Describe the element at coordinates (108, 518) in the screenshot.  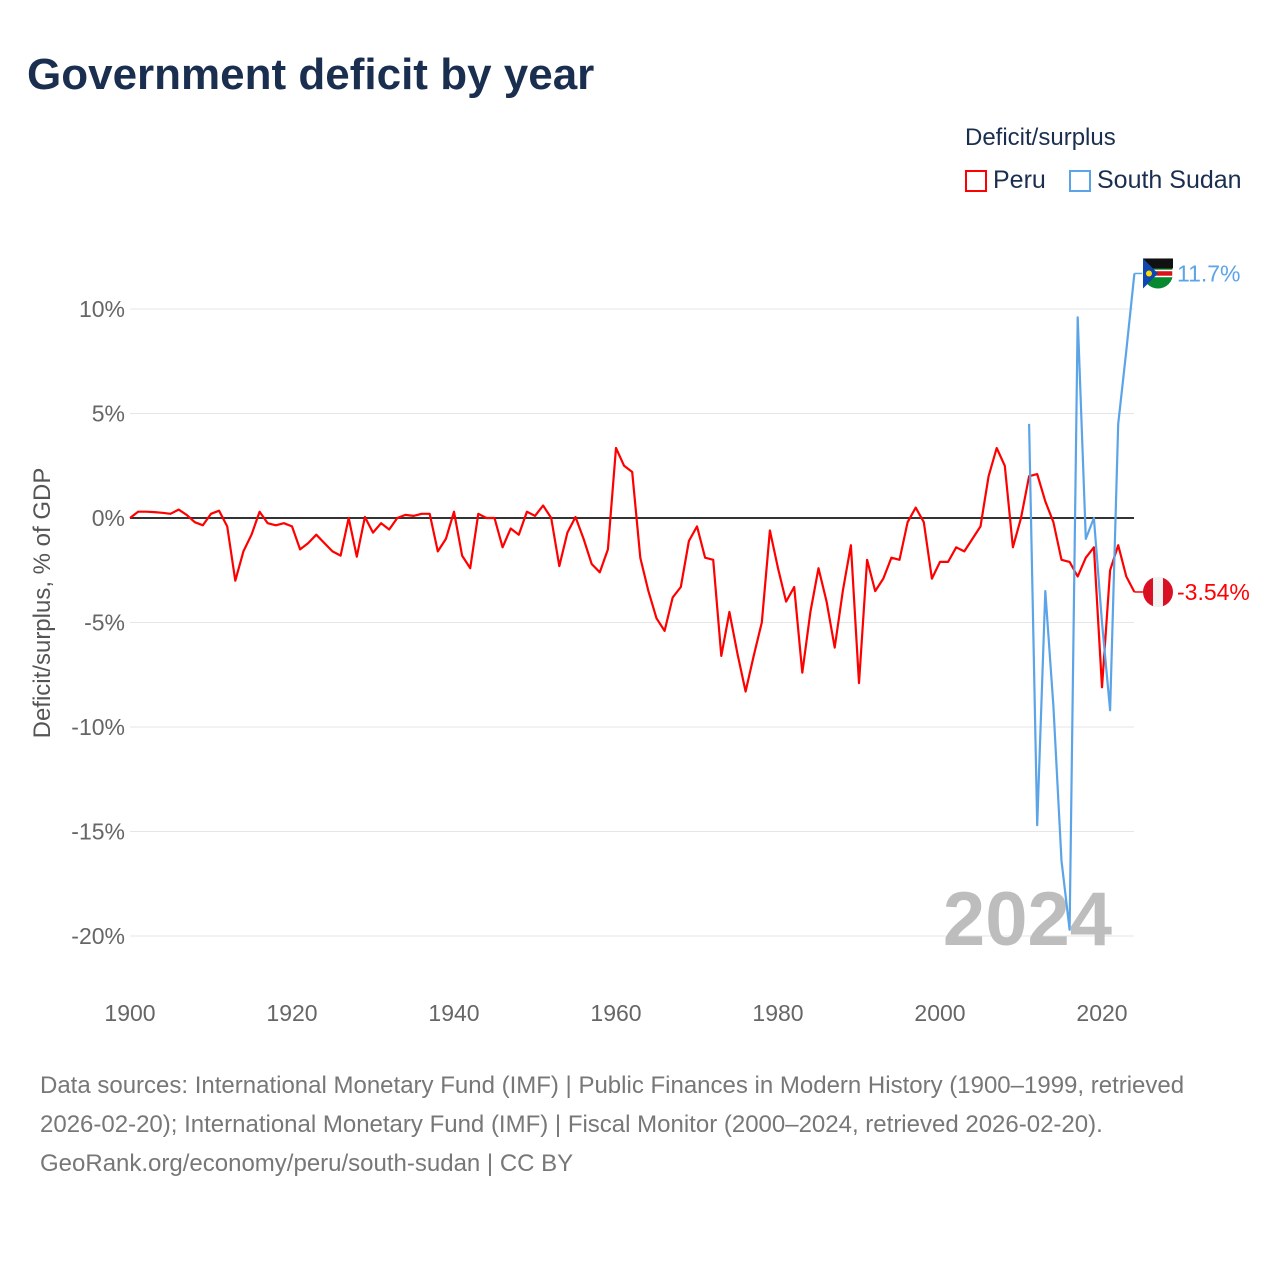
I see `y-tick-label: 0%` at that location.